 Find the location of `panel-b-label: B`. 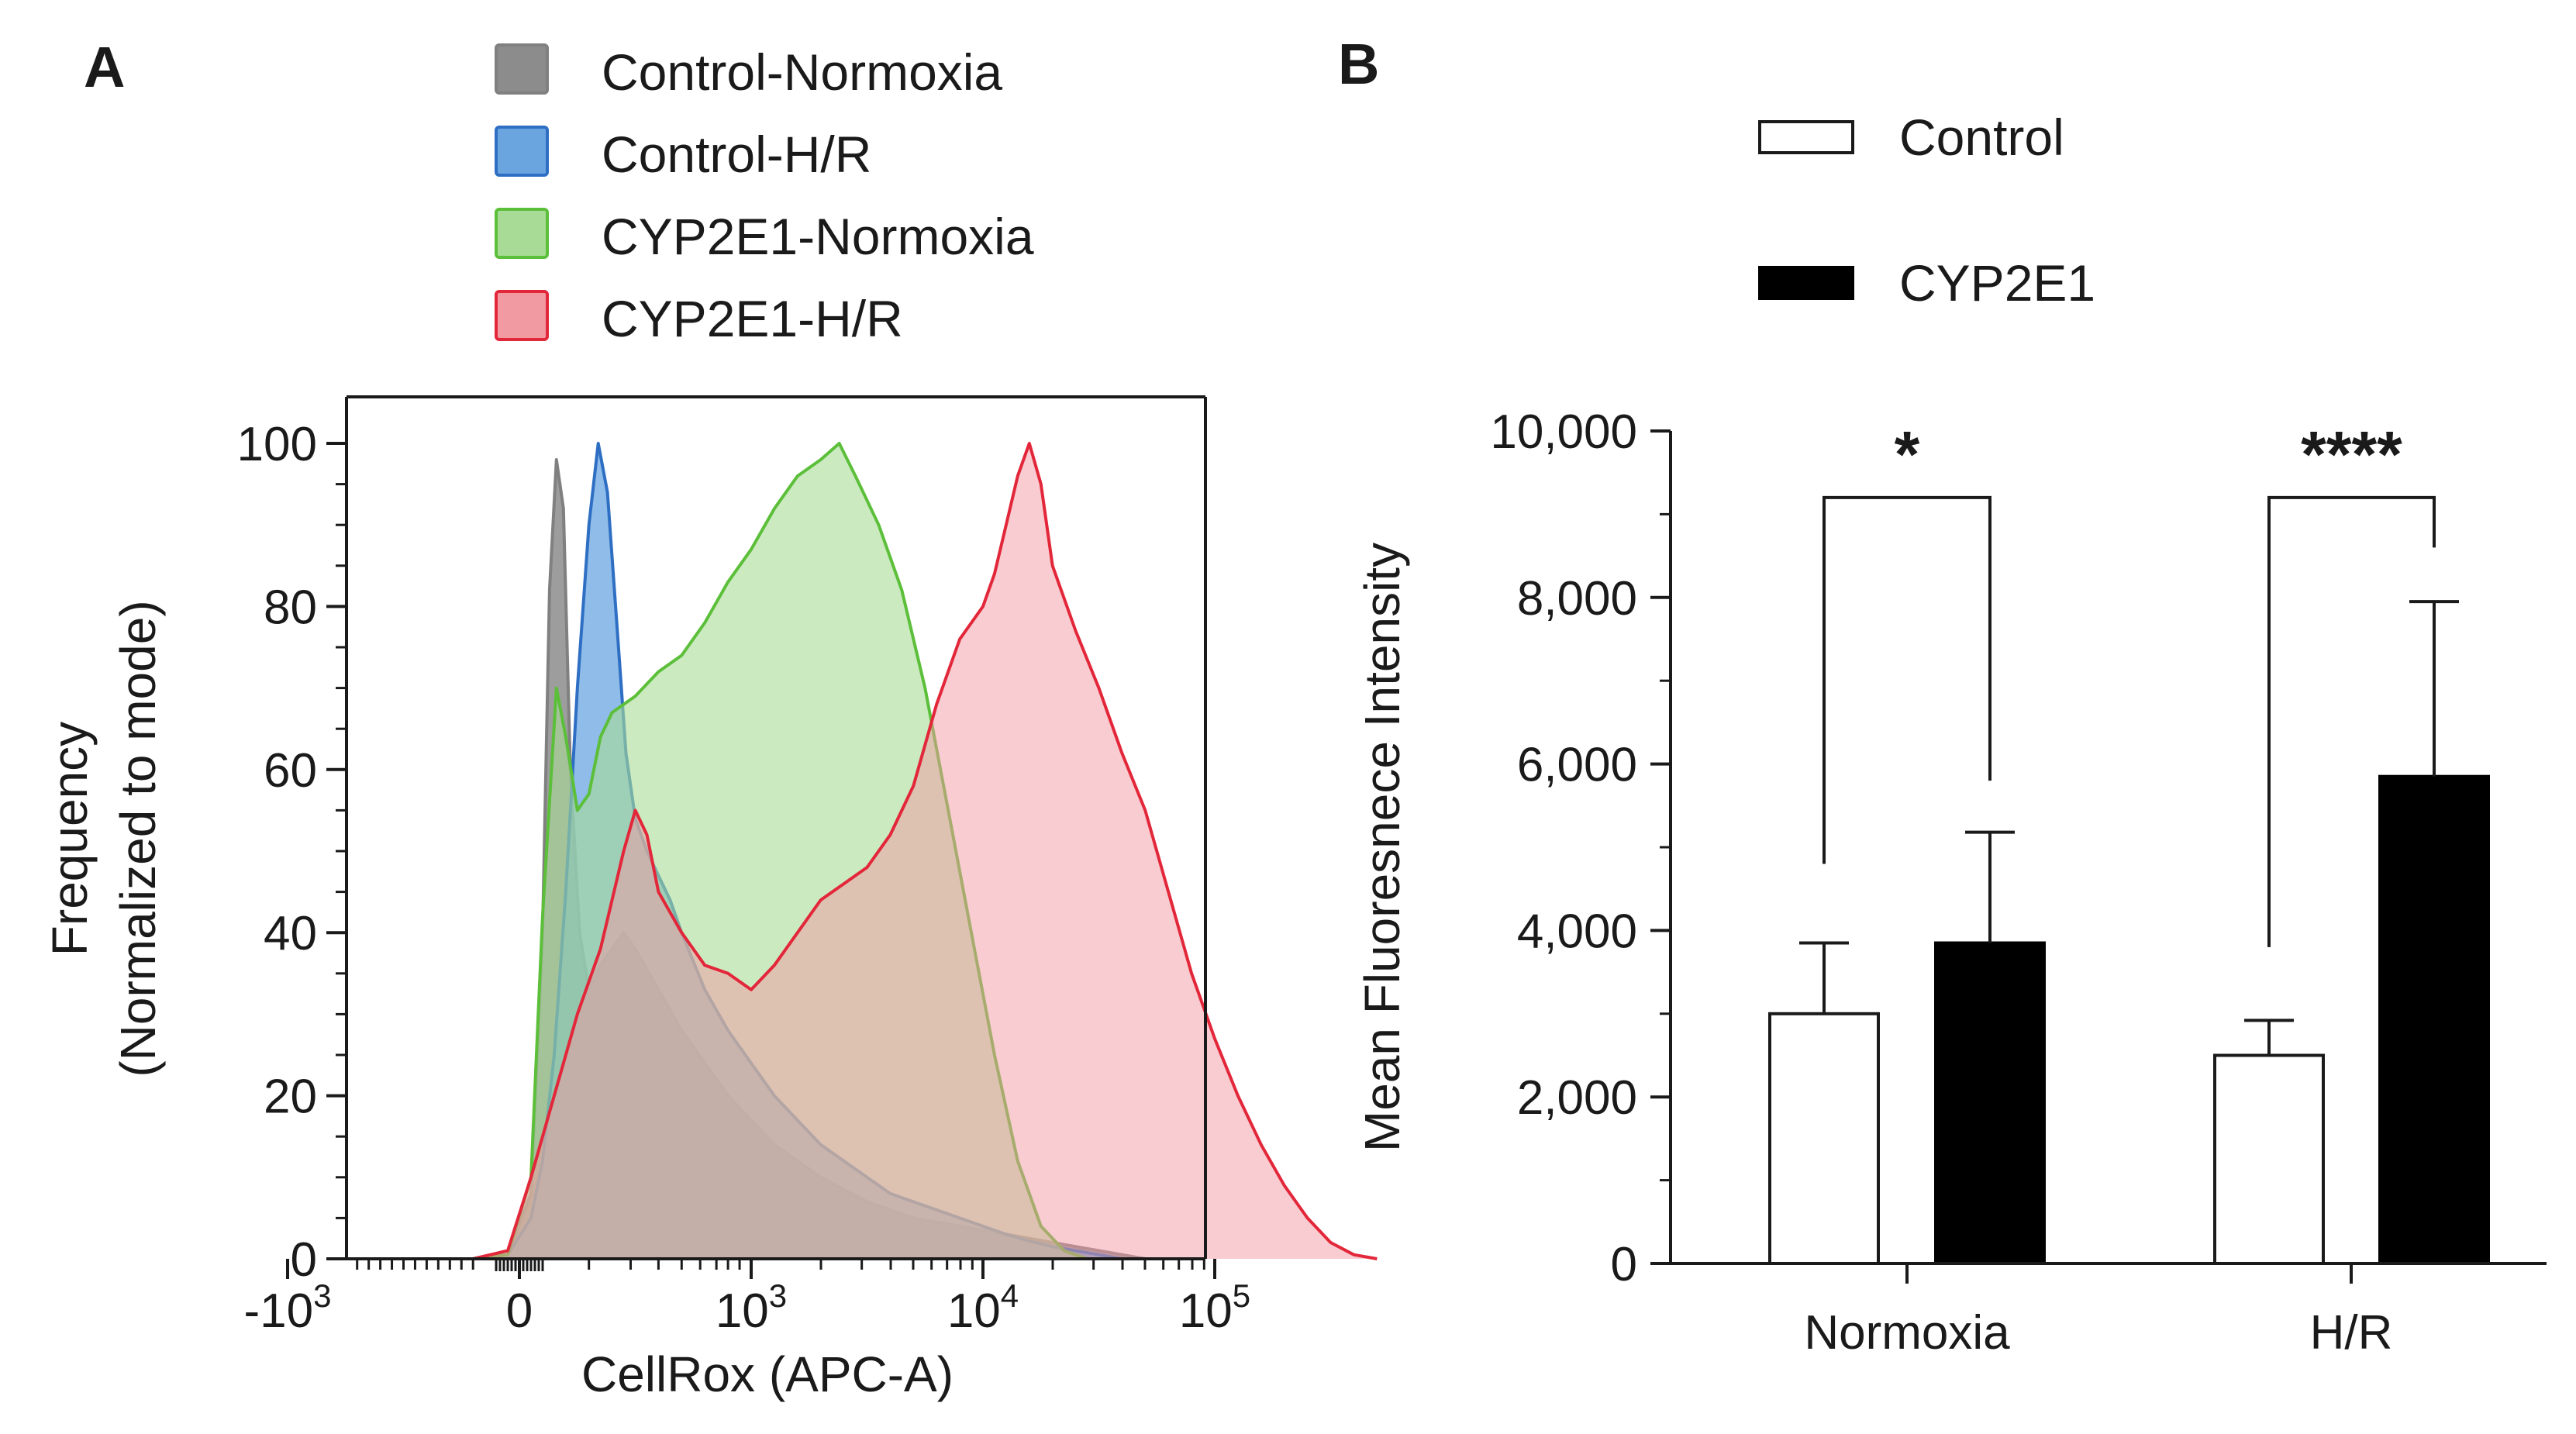

panel-b-label: B is located at coordinates (1358, 64).